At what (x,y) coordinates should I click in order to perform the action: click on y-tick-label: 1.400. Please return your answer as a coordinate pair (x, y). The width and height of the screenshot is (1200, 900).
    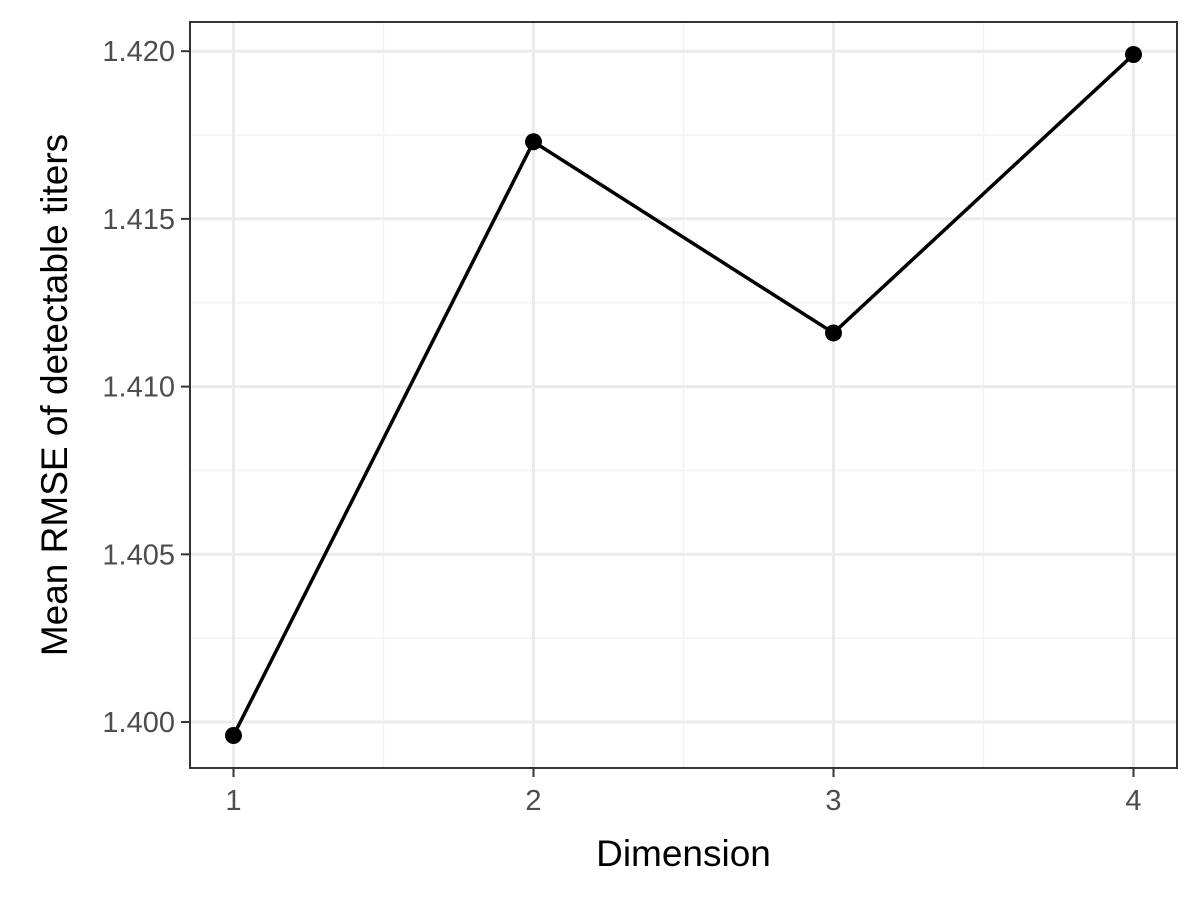
    Looking at the image, I should click on (138, 723).